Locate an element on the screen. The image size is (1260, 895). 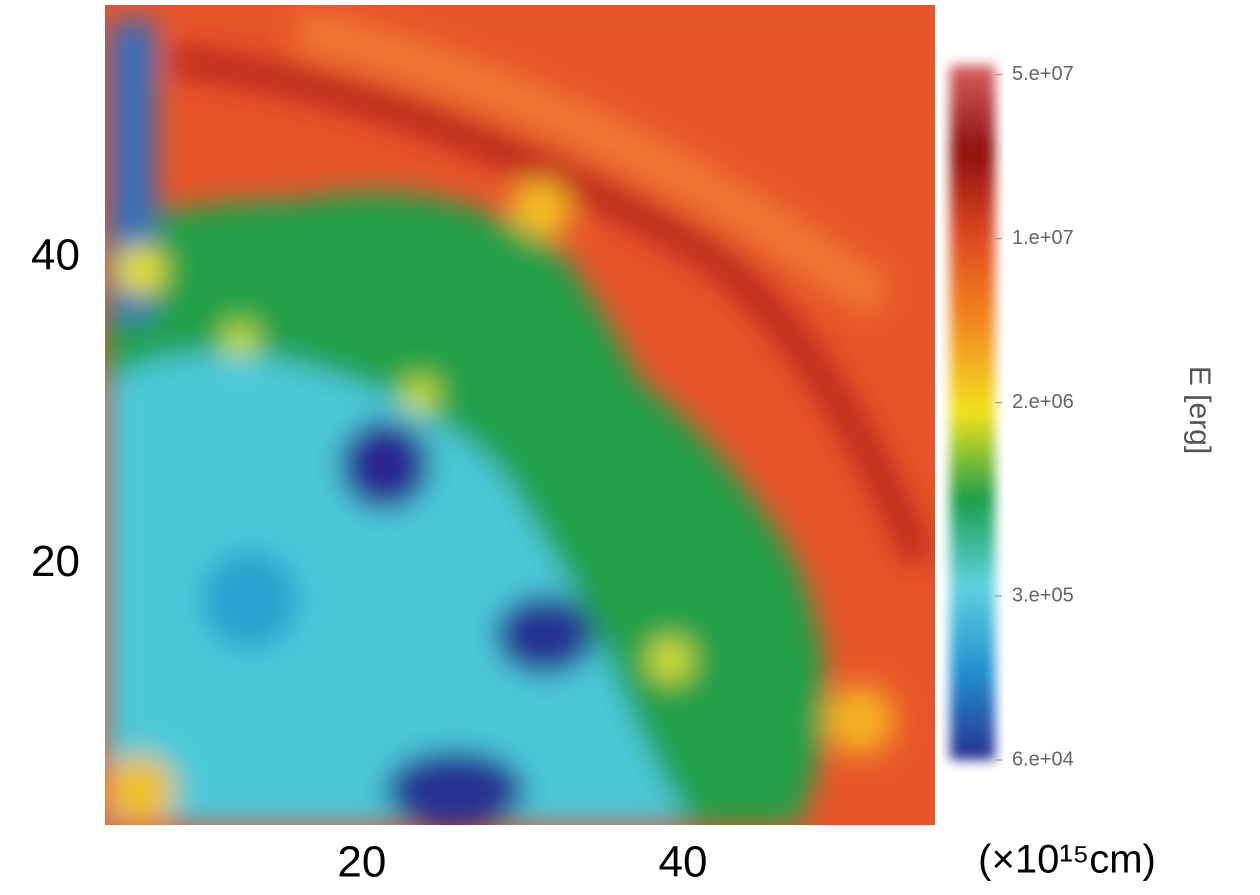
colorbar-tick-label: 1.e+07 is located at coordinates (1043, 238).